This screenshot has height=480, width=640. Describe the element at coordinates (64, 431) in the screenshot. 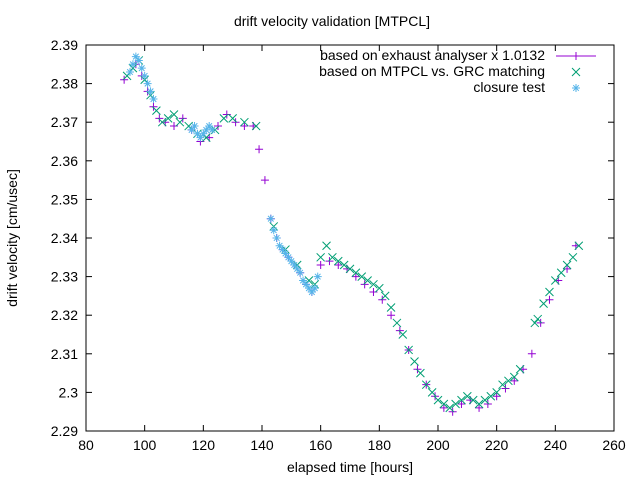

I see `y-tick-label: 2.29` at that location.